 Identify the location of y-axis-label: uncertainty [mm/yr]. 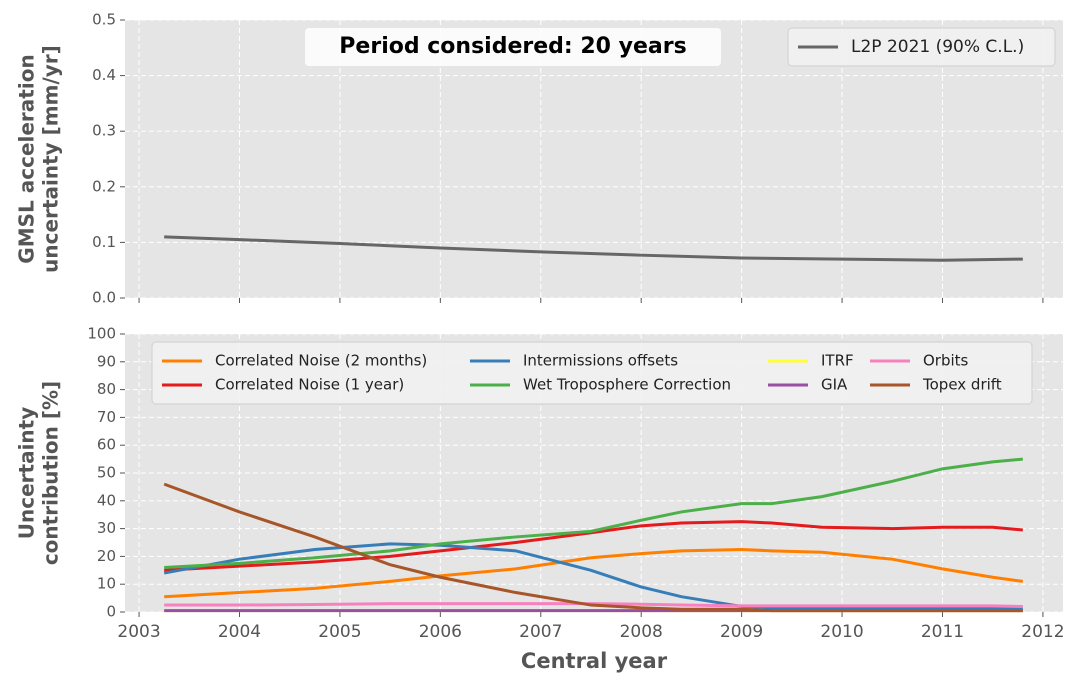
(51, 159).